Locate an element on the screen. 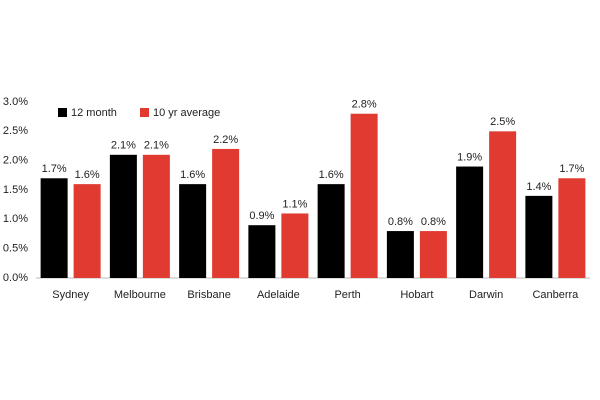  x-tick-label: Melbourne is located at coordinates (140, 295).